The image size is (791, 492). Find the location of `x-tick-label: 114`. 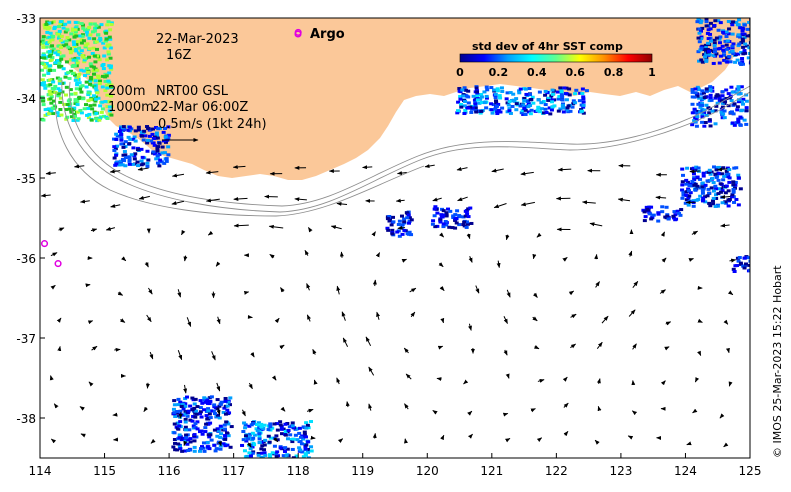

x-tick-label: 114 is located at coordinates (40, 471).